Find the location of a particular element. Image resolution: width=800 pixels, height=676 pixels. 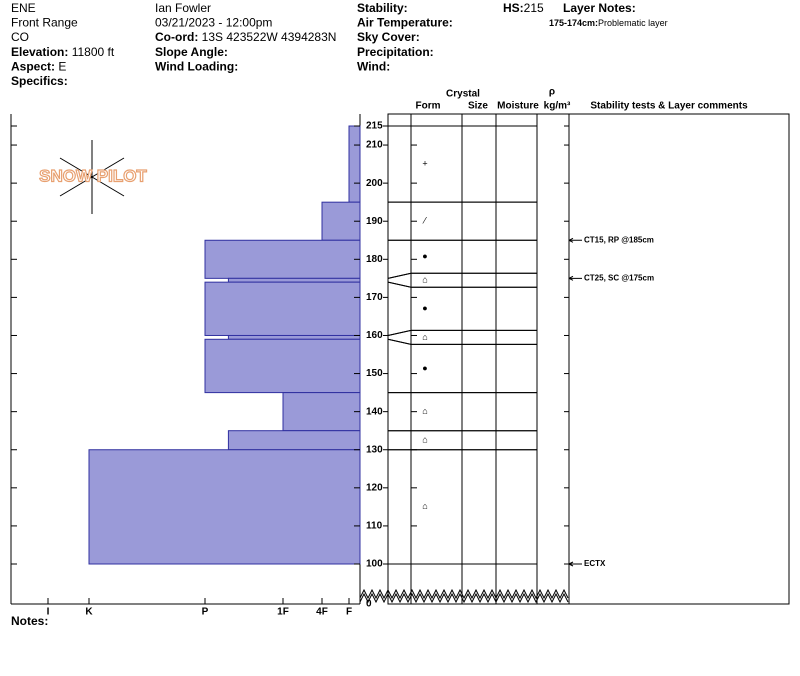

header-field: Sky Cover: is located at coordinates (388, 37).